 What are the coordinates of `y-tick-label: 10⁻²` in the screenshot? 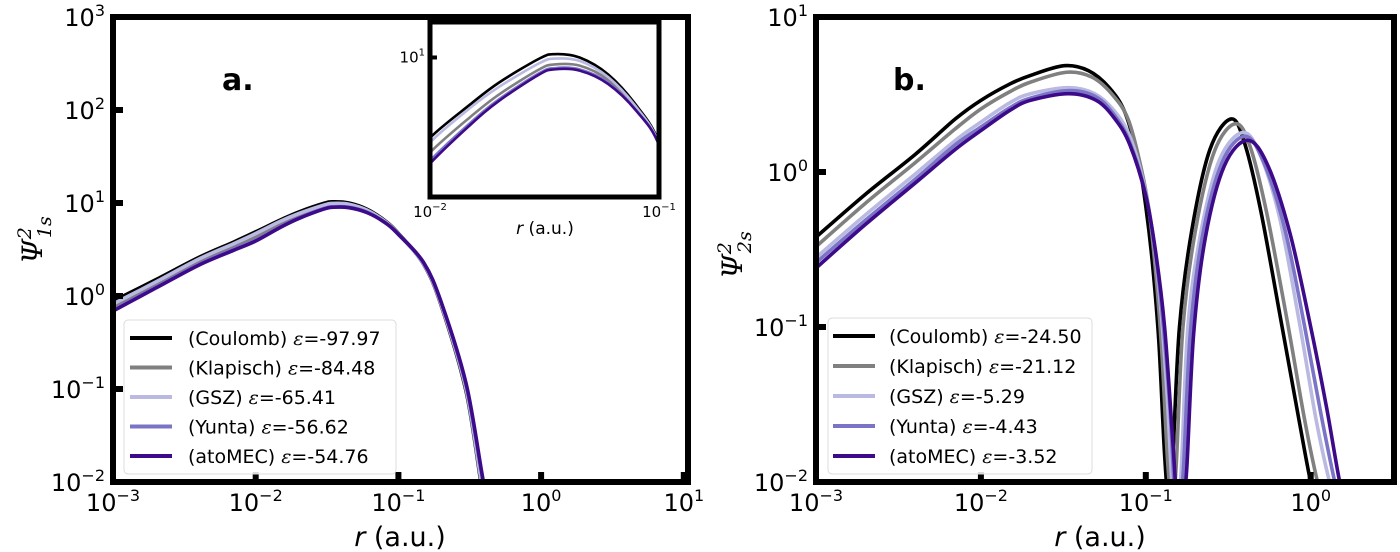 It's located at (78, 481).